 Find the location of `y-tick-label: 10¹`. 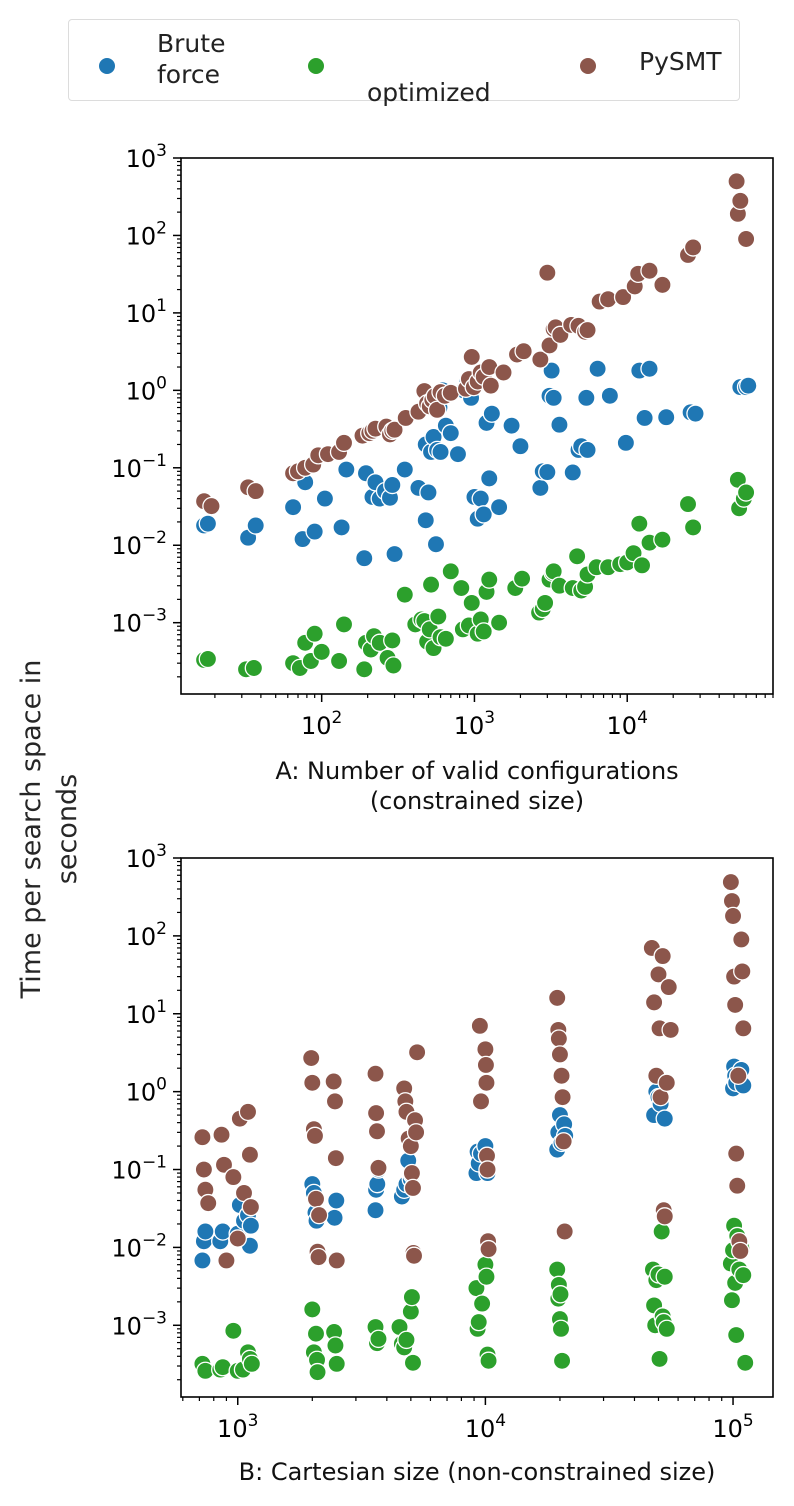

y-tick-label: 10¹ is located at coordinates (146, 312).